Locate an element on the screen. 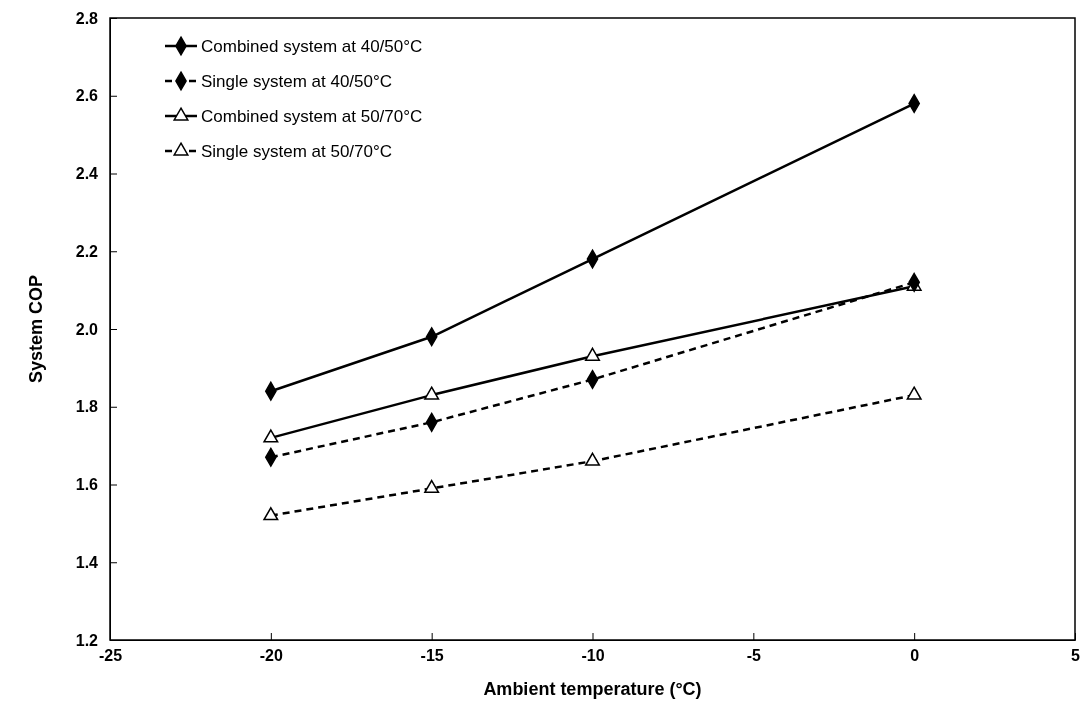  y-tick-label: 2.6 is located at coordinates (87, 96).